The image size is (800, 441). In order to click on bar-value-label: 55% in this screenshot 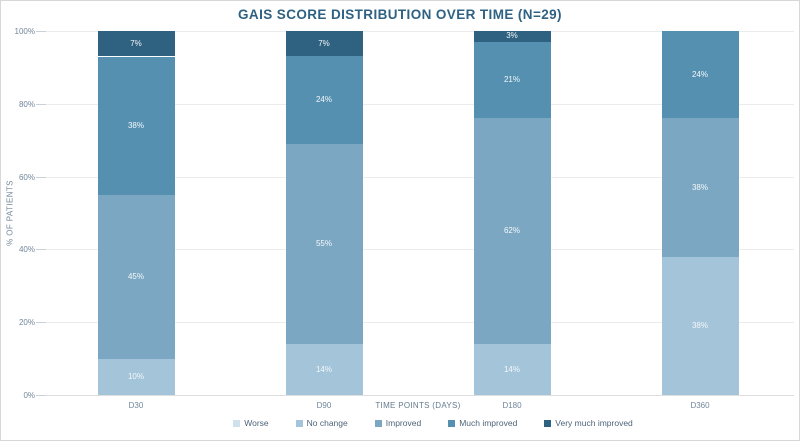, I will do `click(323, 243)`.